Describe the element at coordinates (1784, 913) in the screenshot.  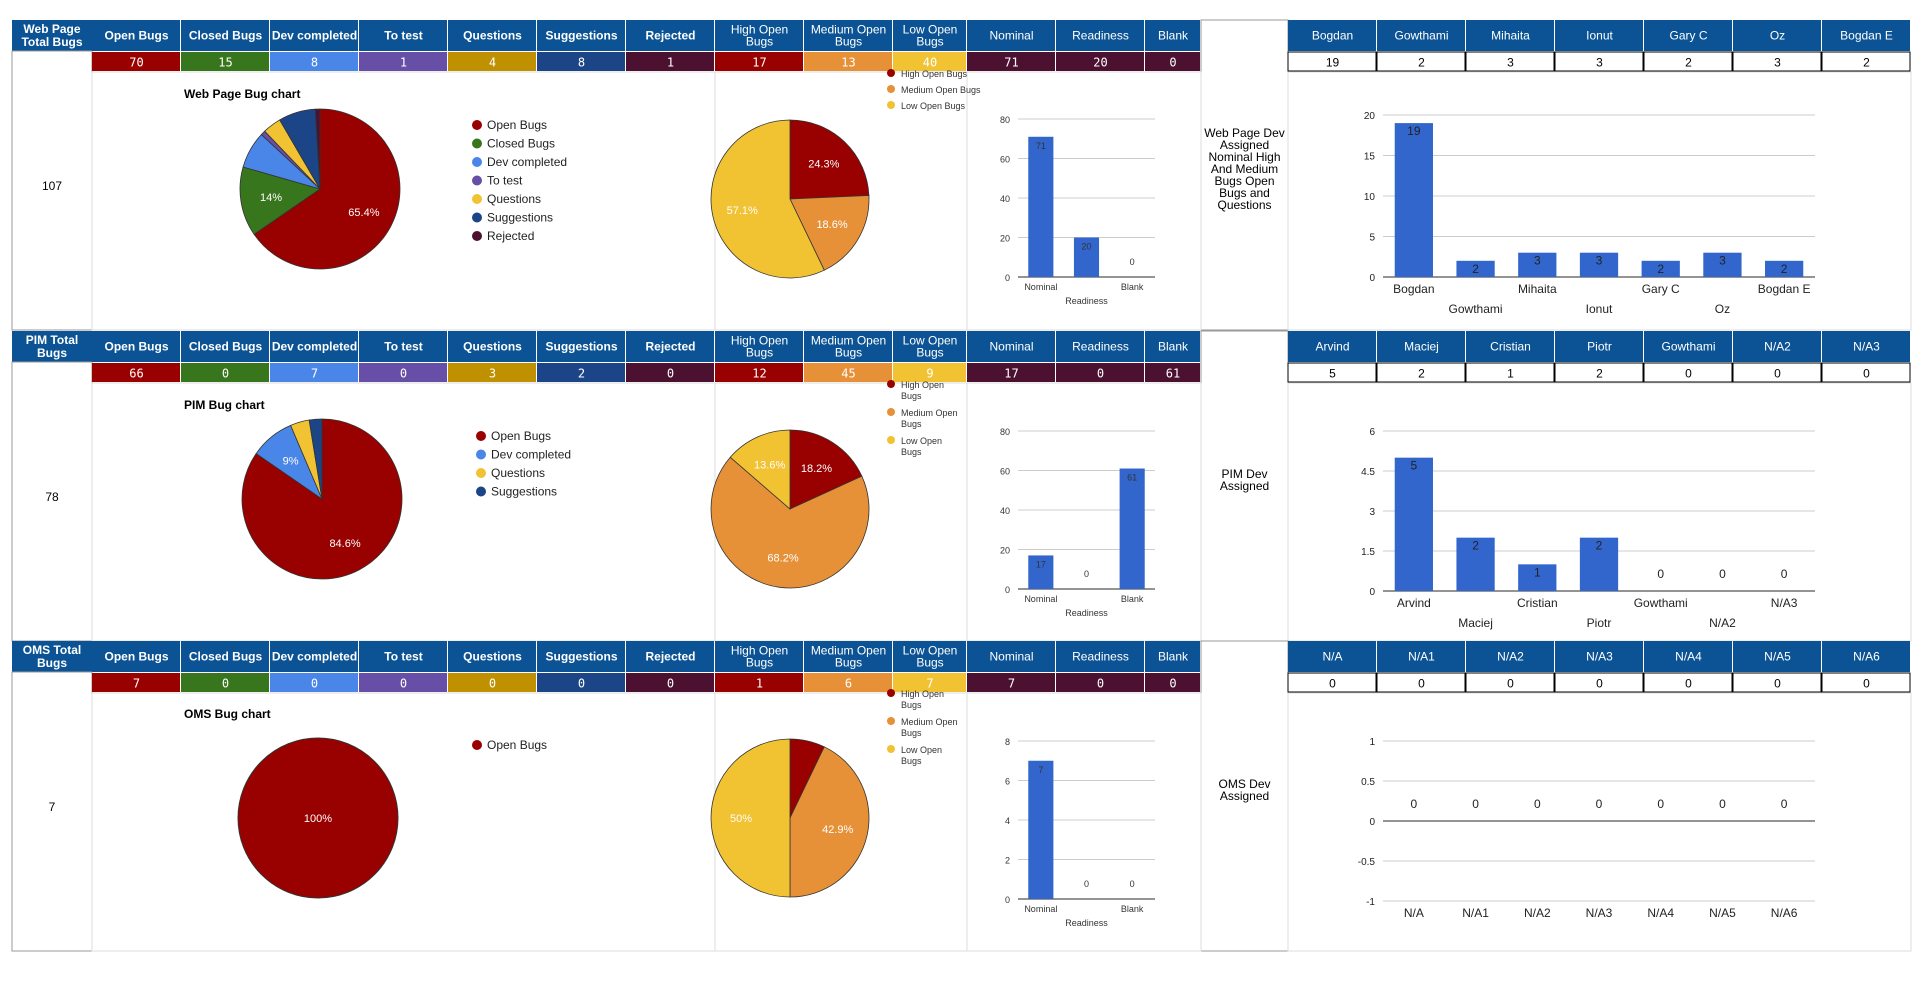
I see `x-category-label: N/A6` at that location.